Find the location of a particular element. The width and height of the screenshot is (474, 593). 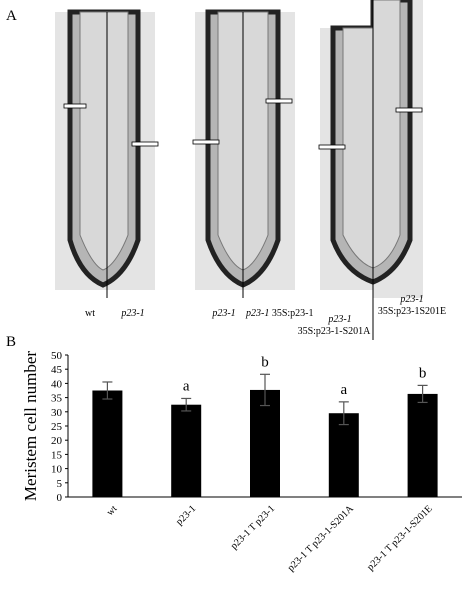

x-tick-label: p23-1 is located at coordinates (186, 515).